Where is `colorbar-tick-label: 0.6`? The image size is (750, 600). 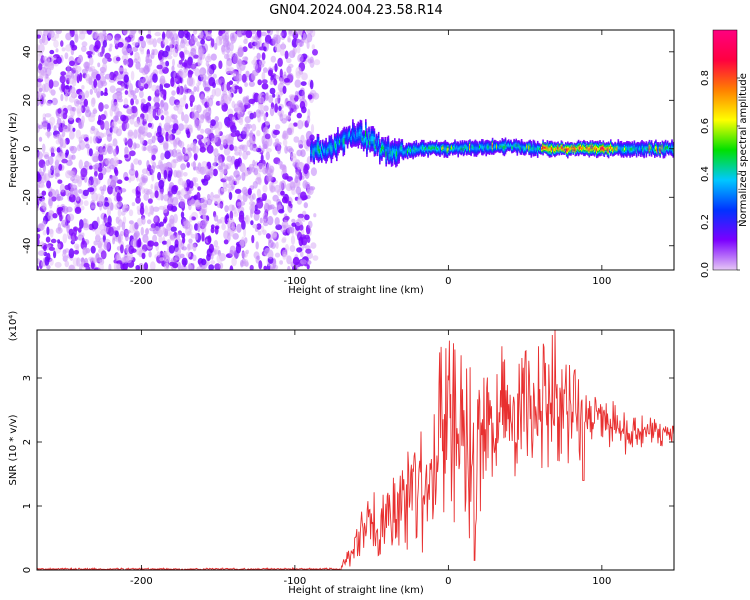
colorbar-tick-label: 0.6 is located at coordinates (705, 126).